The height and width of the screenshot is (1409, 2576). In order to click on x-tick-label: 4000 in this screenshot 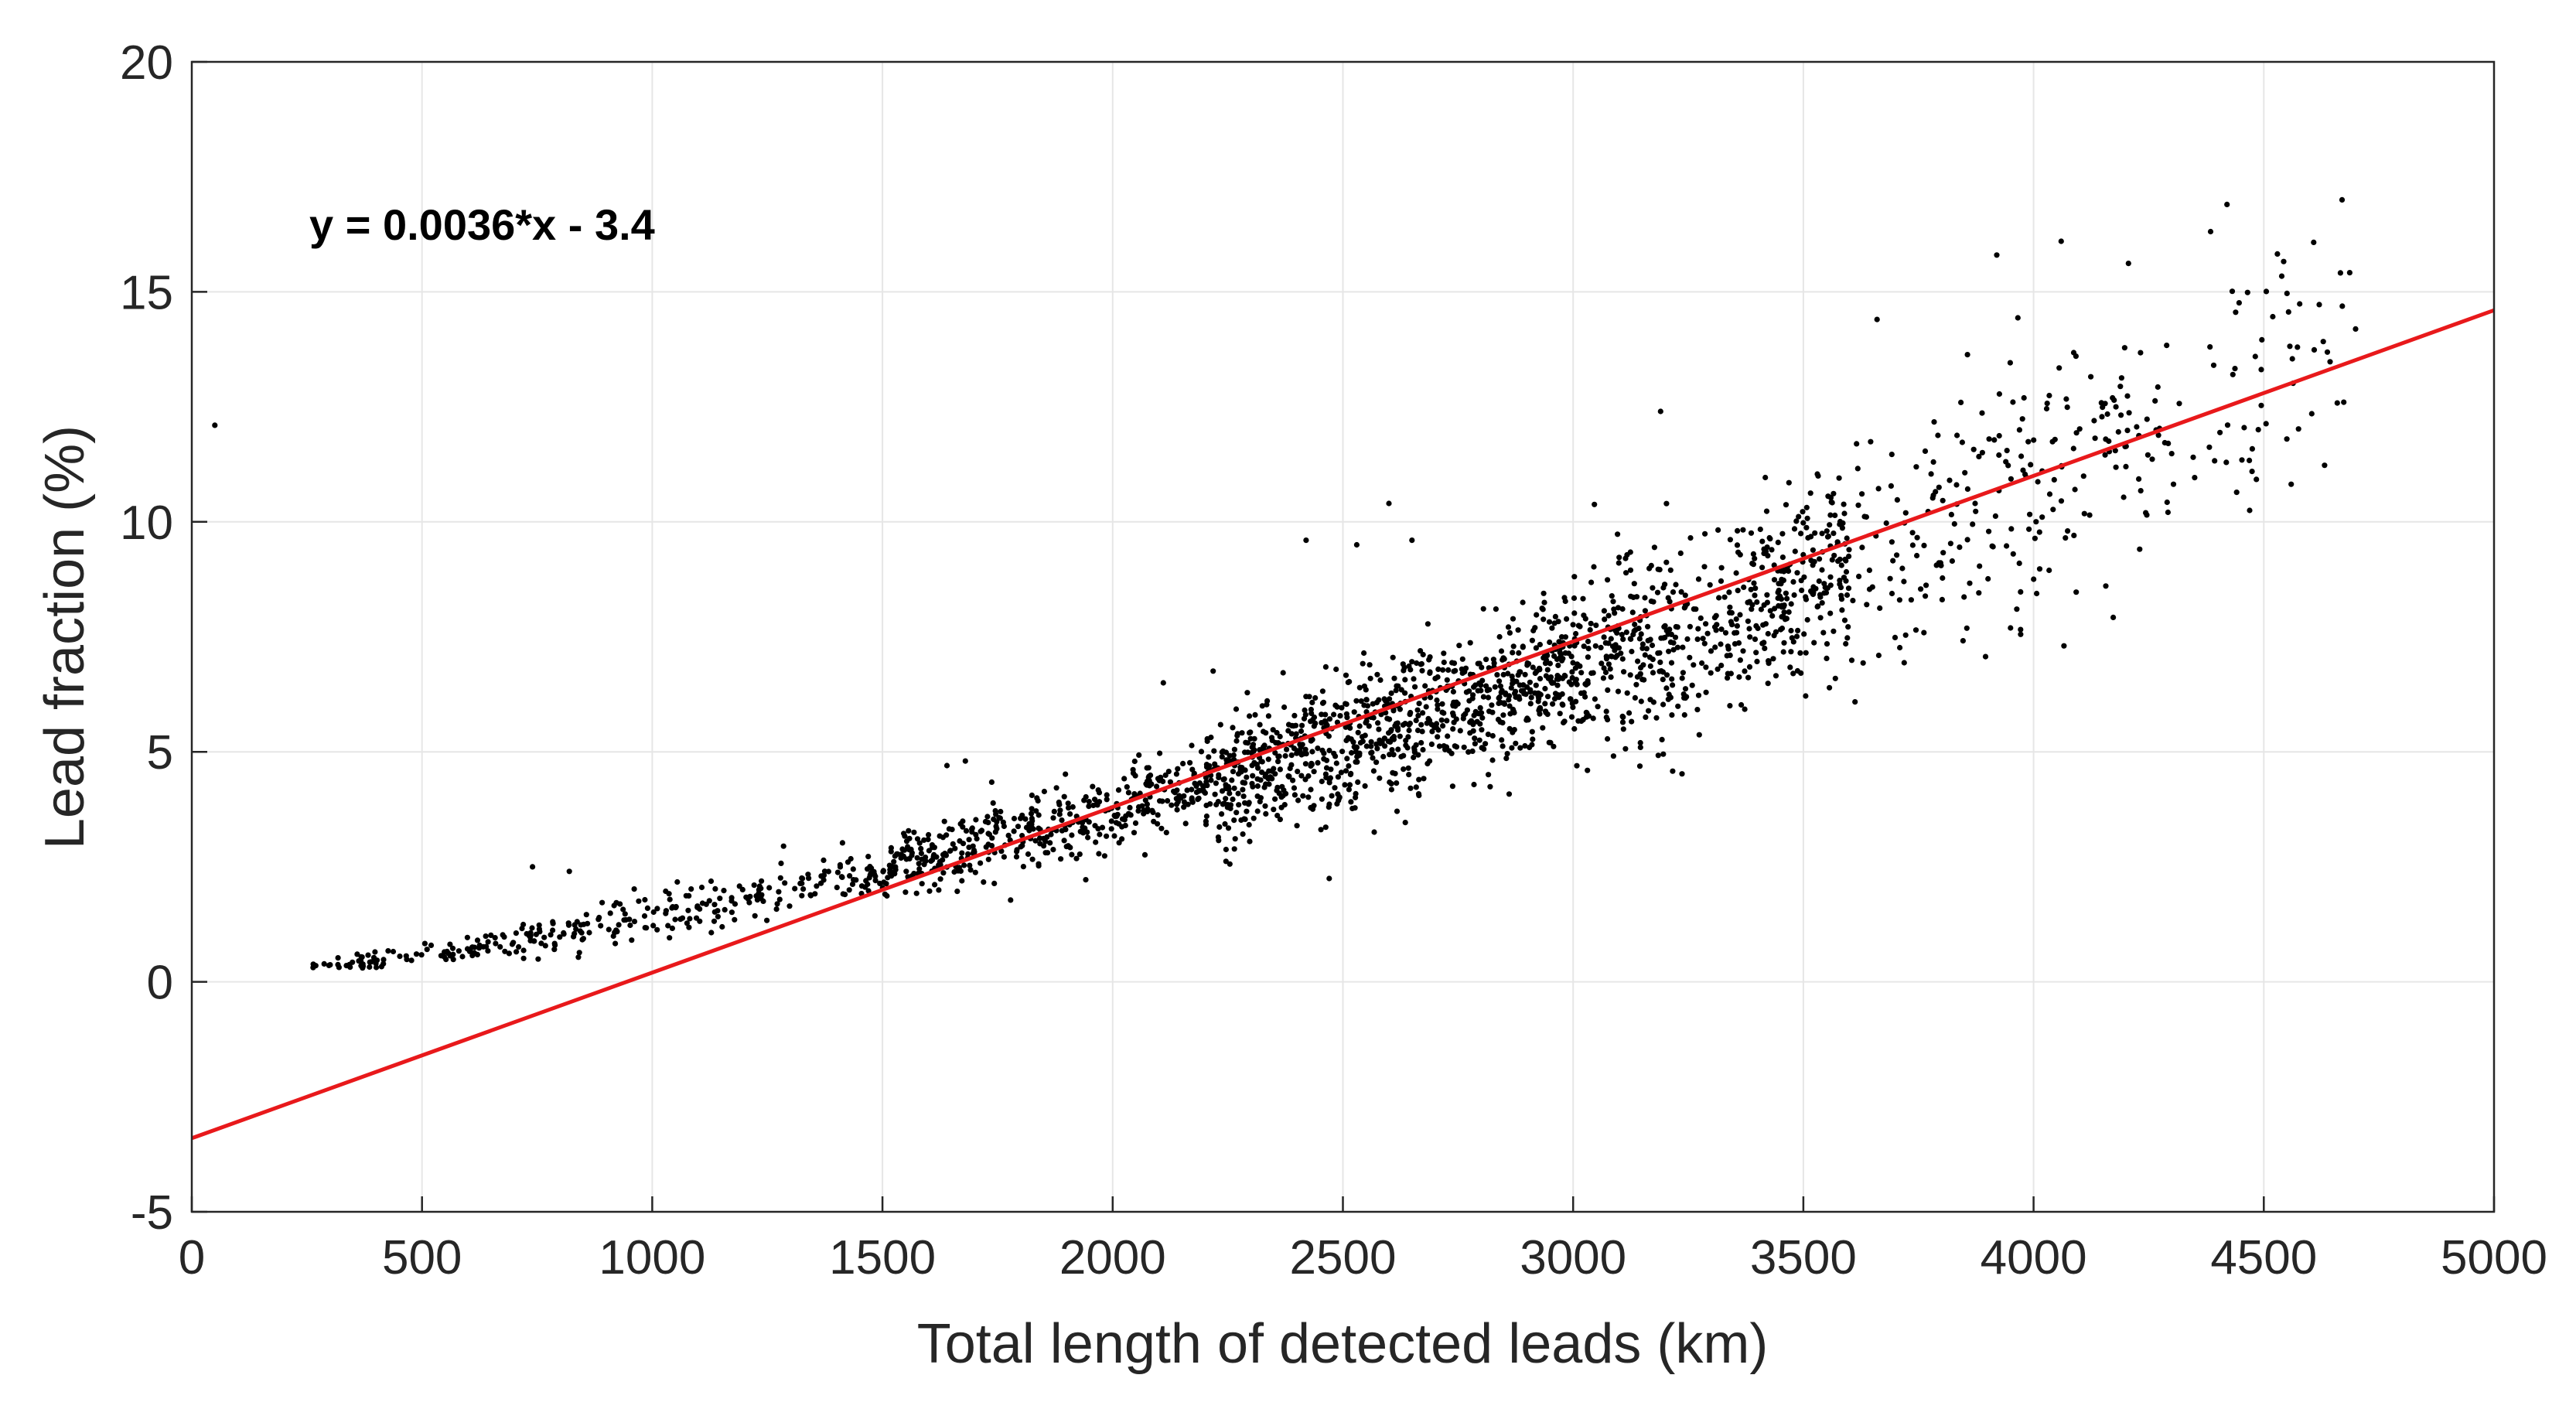, I will do `click(2034, 1258)`.